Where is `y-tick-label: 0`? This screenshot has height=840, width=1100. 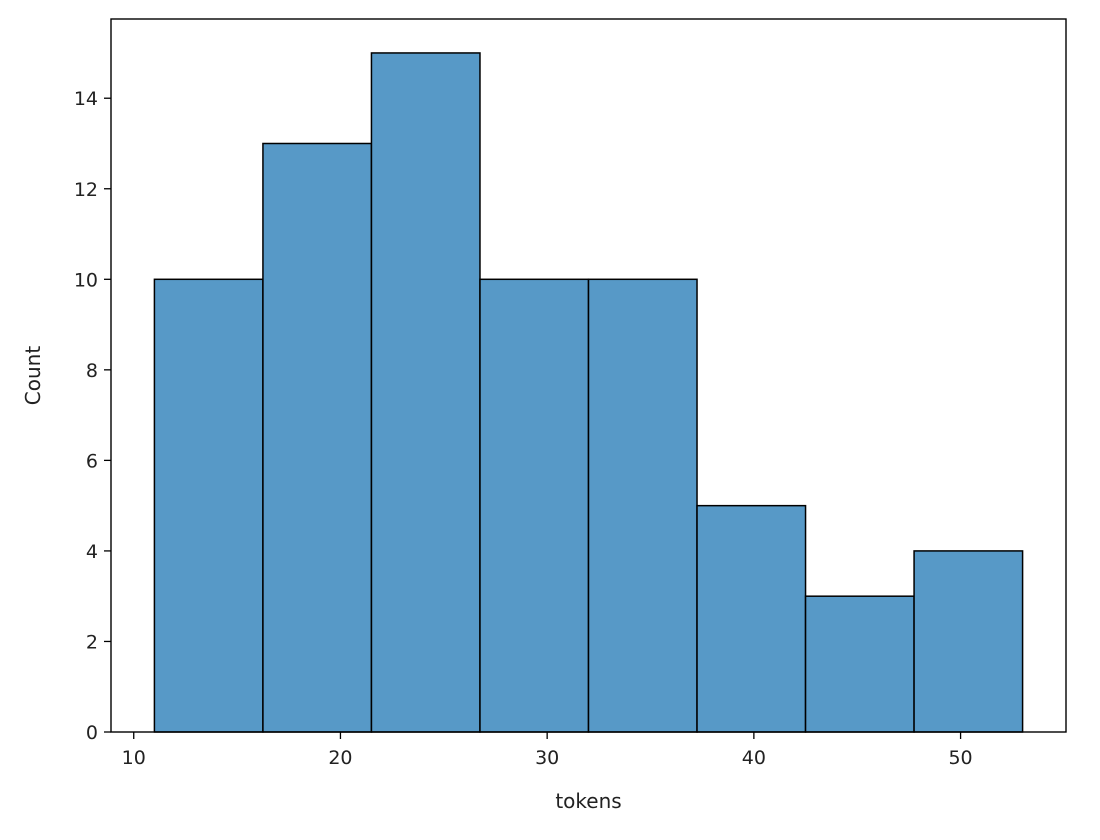 y-tick-label: 0 is located at coordinates (92, 733).